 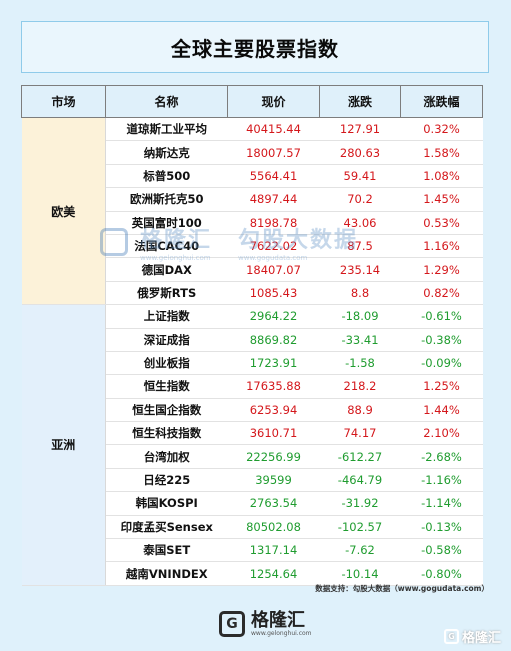 What do you see at coordinates (441, 176) in the screenshot?
I see `change-pct-cell: 1.08%` at bounding box center [441, 176].